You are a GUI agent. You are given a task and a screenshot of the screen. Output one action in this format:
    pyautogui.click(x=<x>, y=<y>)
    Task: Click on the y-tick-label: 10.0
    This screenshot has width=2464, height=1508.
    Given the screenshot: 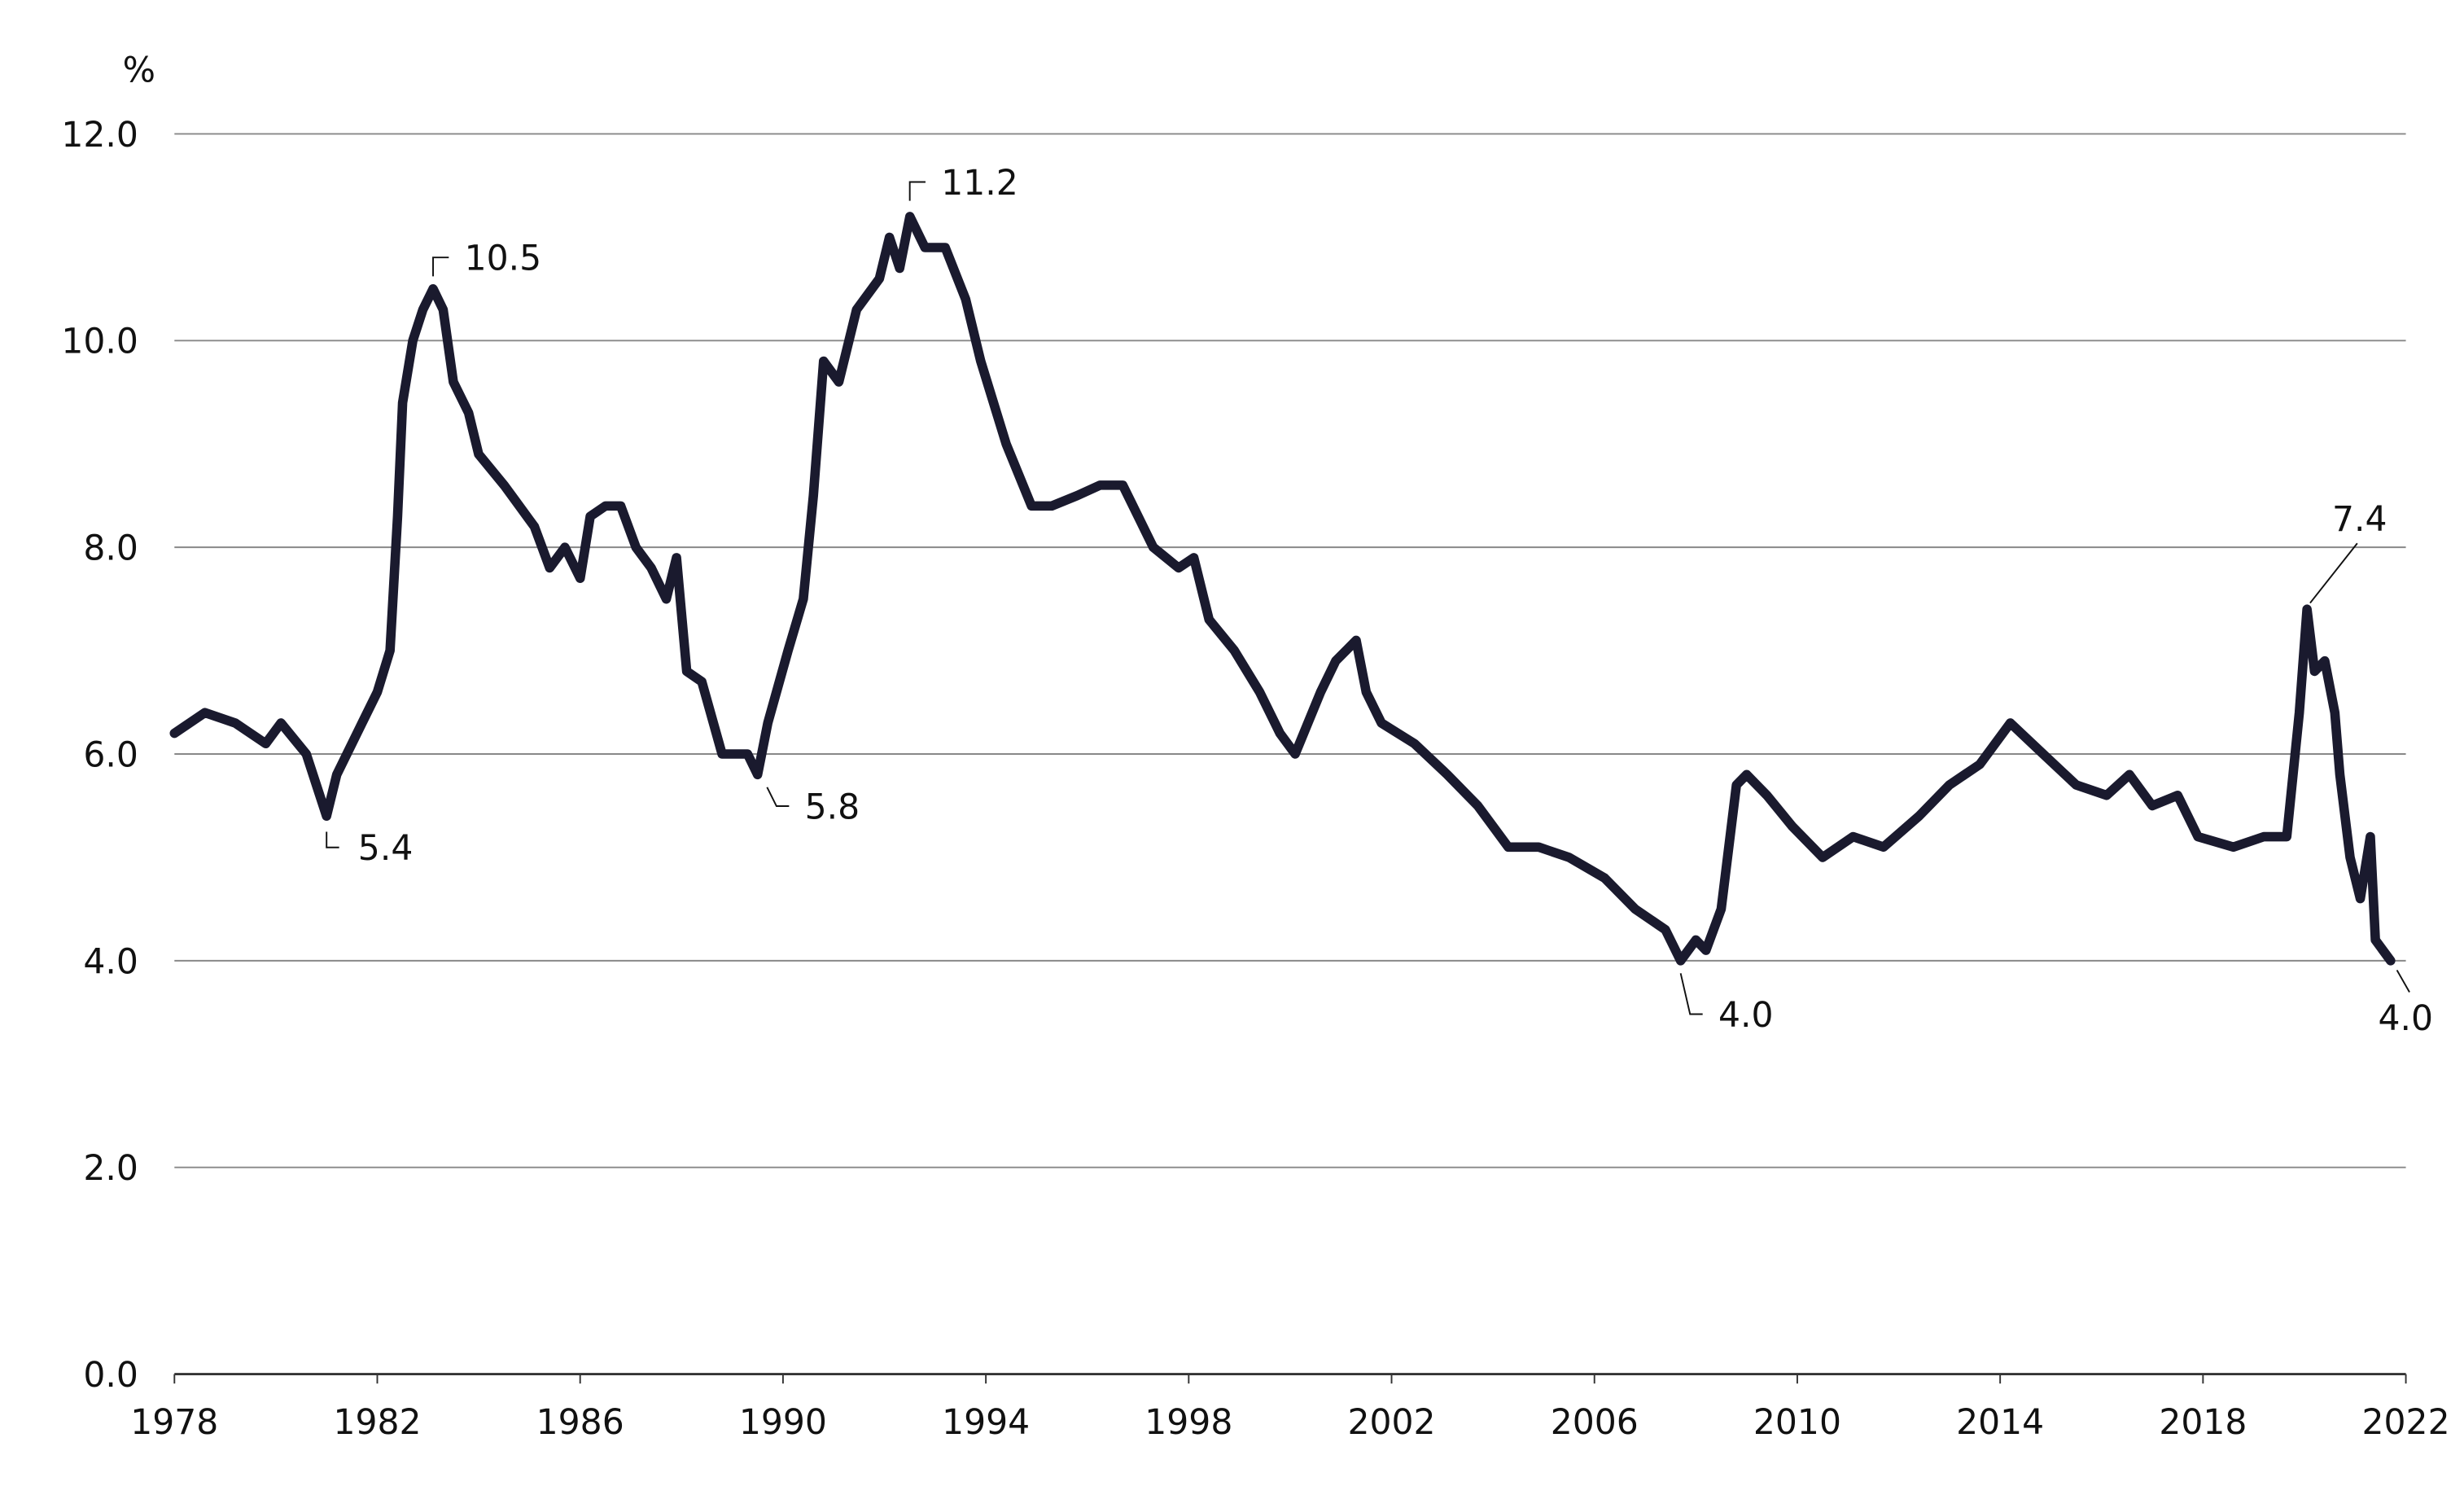 What is the action you would take?
    pyautogui.click(x=100, y=342)
    